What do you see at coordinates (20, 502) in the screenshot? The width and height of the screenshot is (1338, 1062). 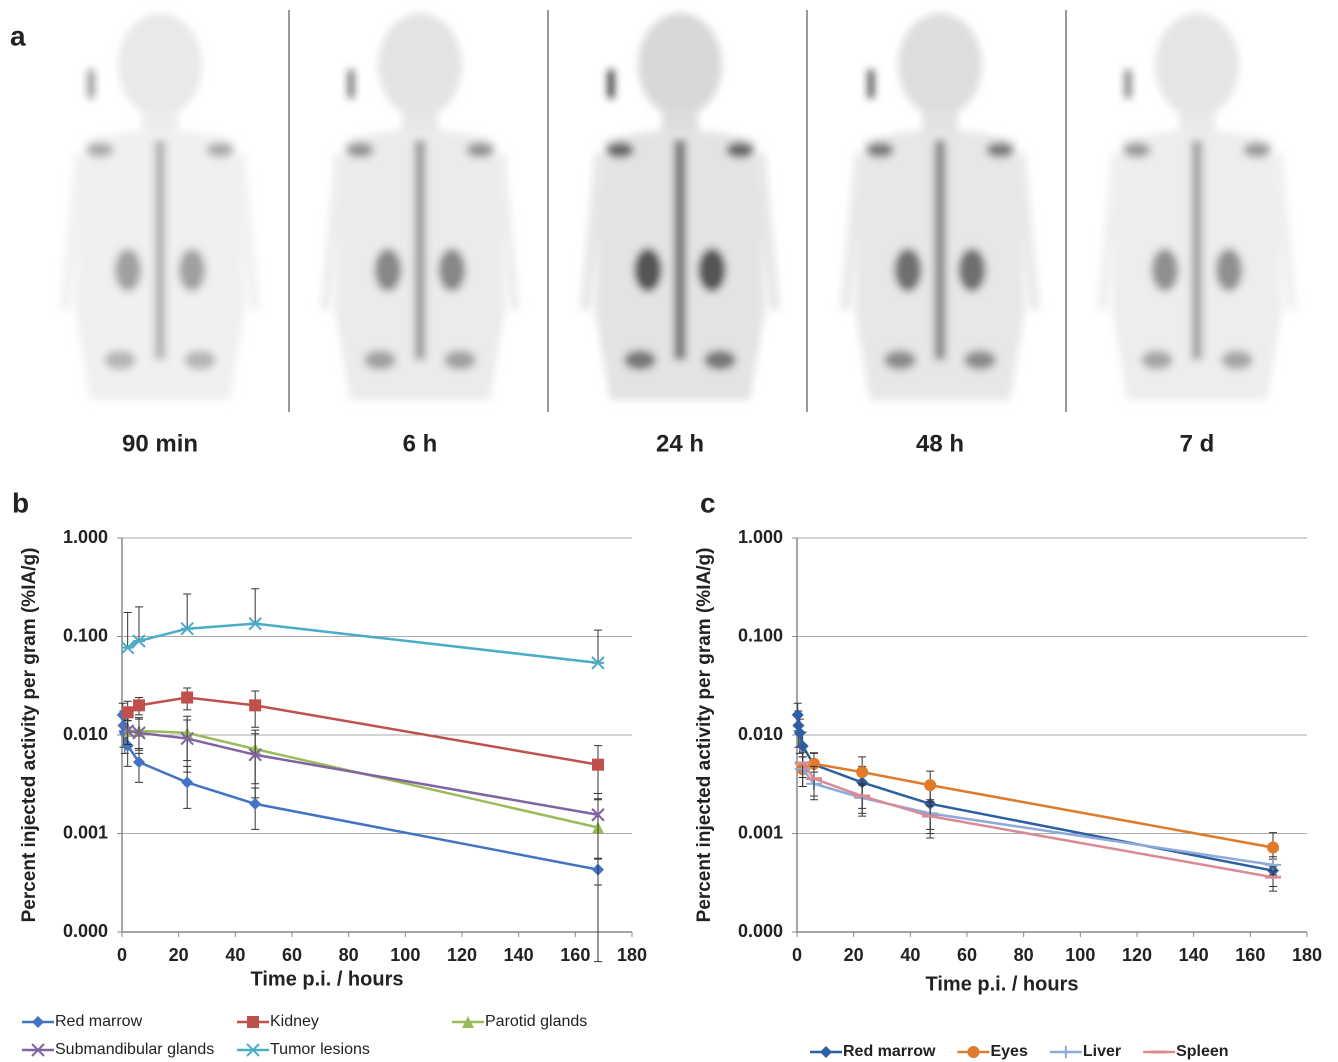 I see `panel-label: b` at bounding box center [20, 502].